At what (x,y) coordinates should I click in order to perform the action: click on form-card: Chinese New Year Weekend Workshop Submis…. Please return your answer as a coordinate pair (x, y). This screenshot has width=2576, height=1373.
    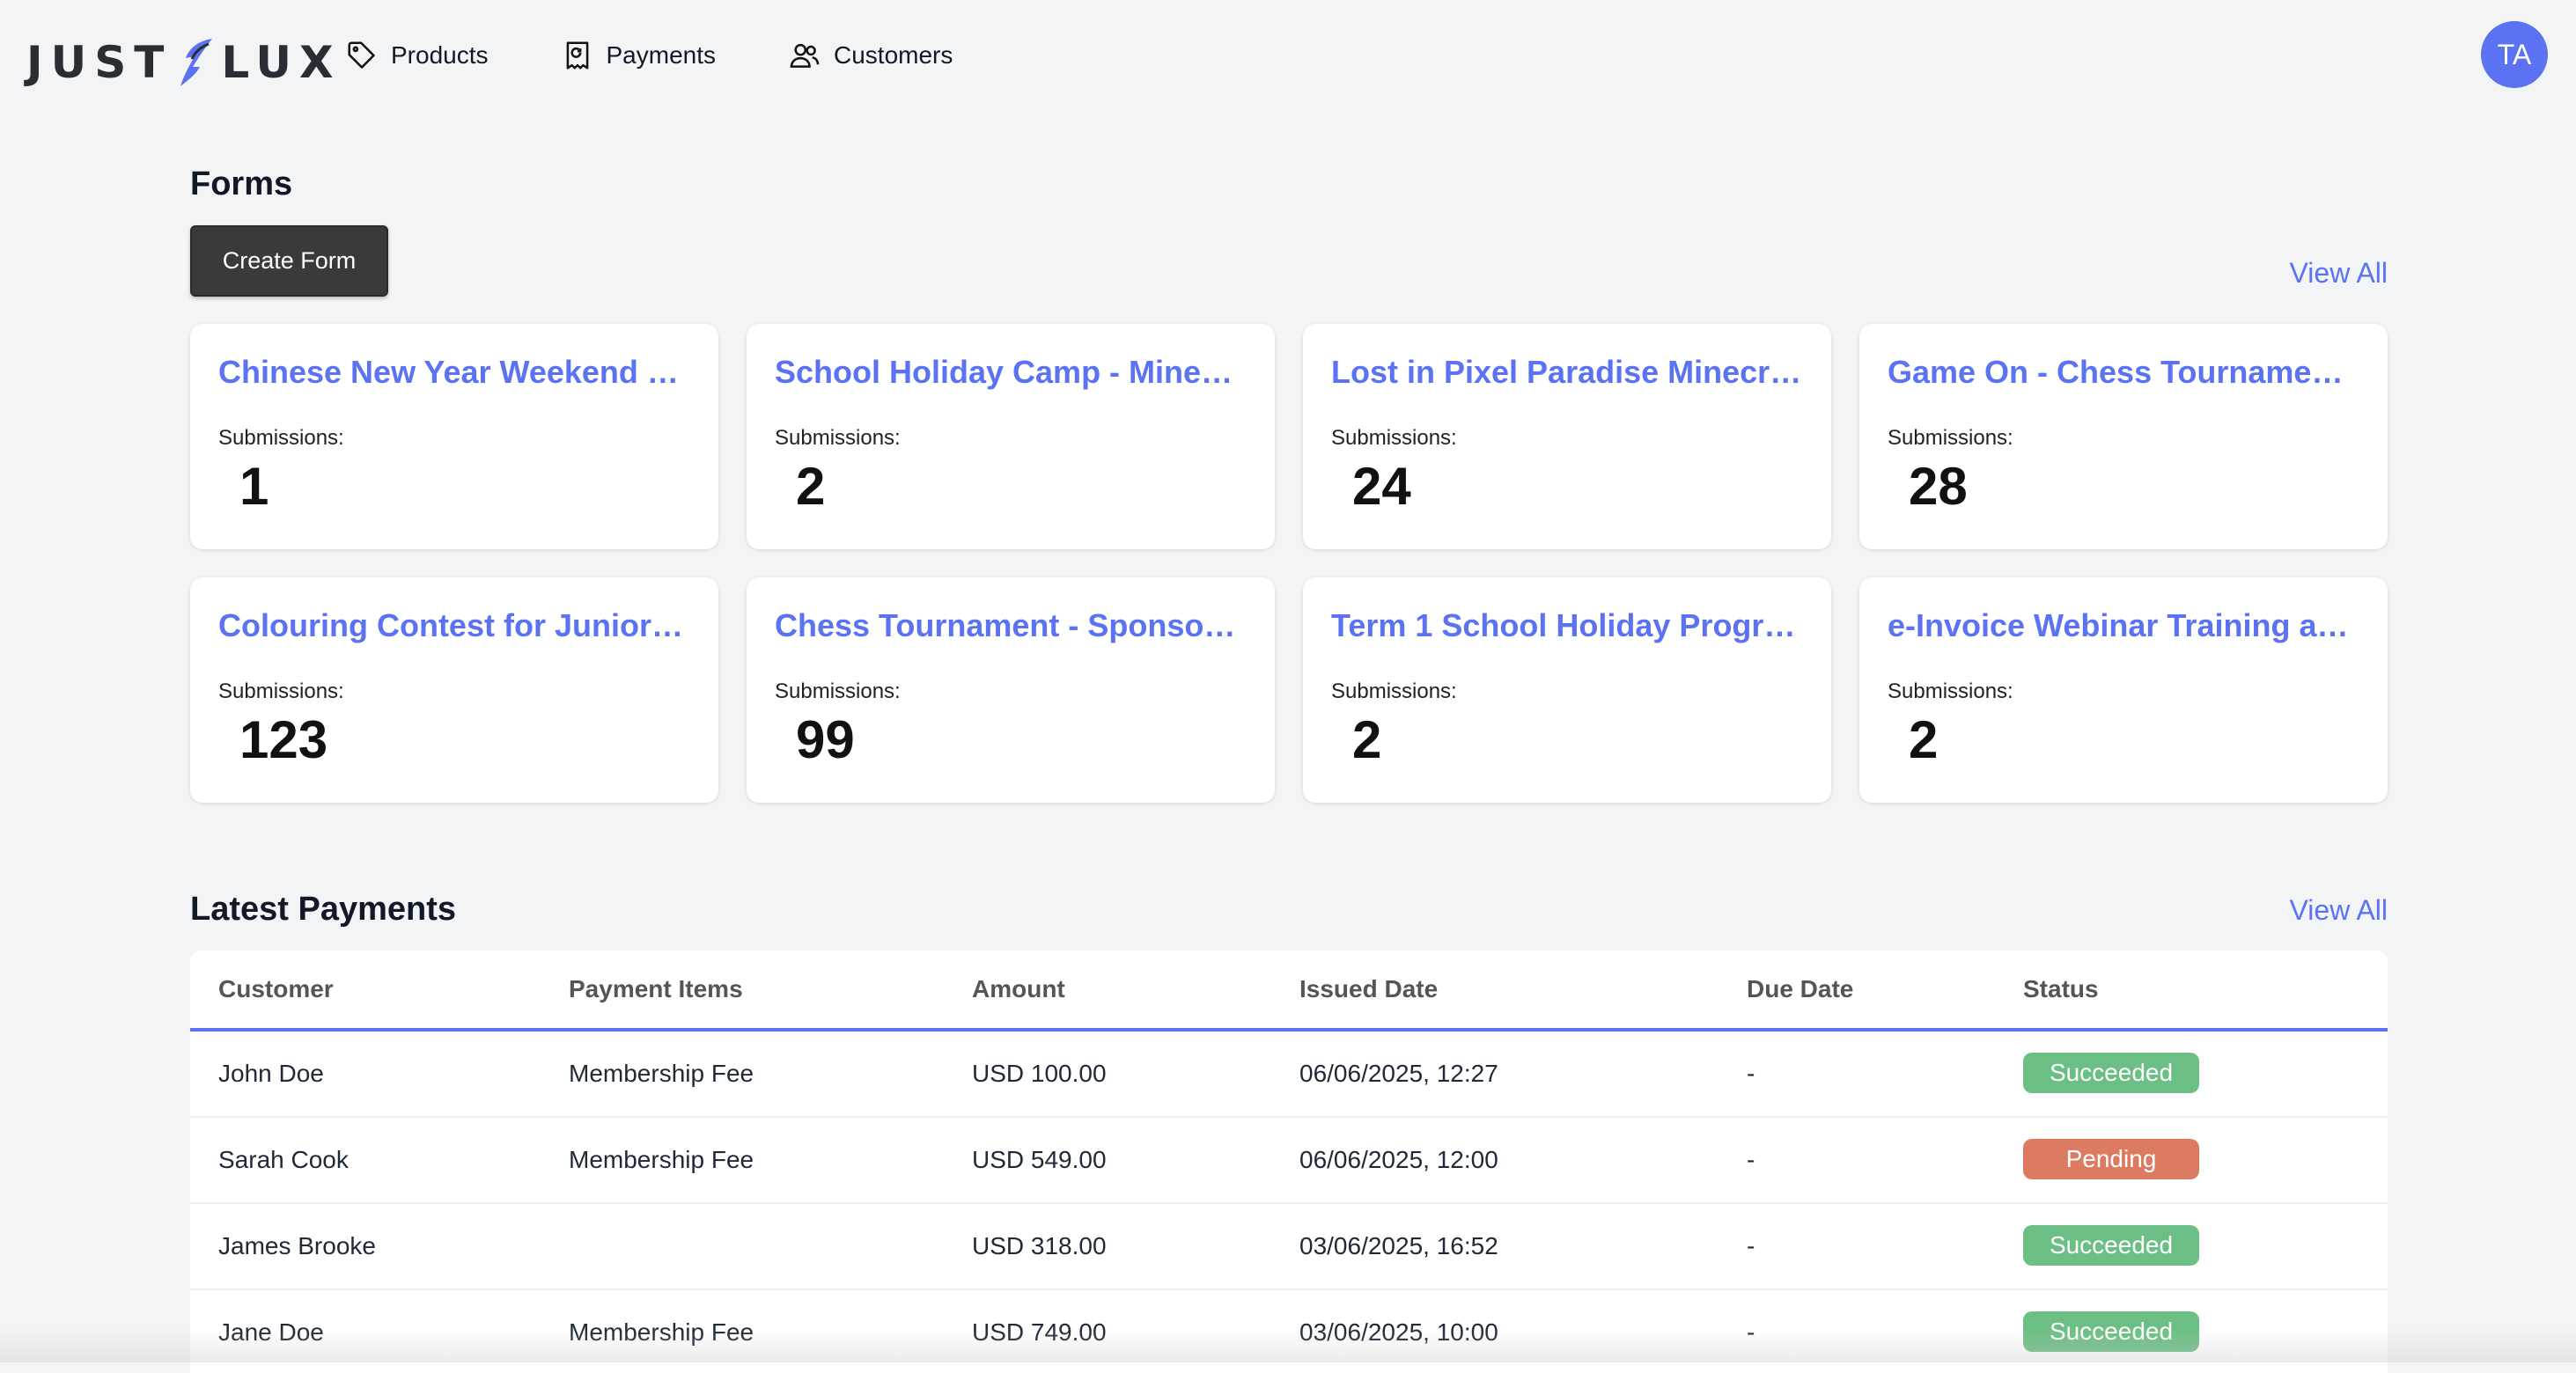
    Looking at the image, I should click on (454, 436).